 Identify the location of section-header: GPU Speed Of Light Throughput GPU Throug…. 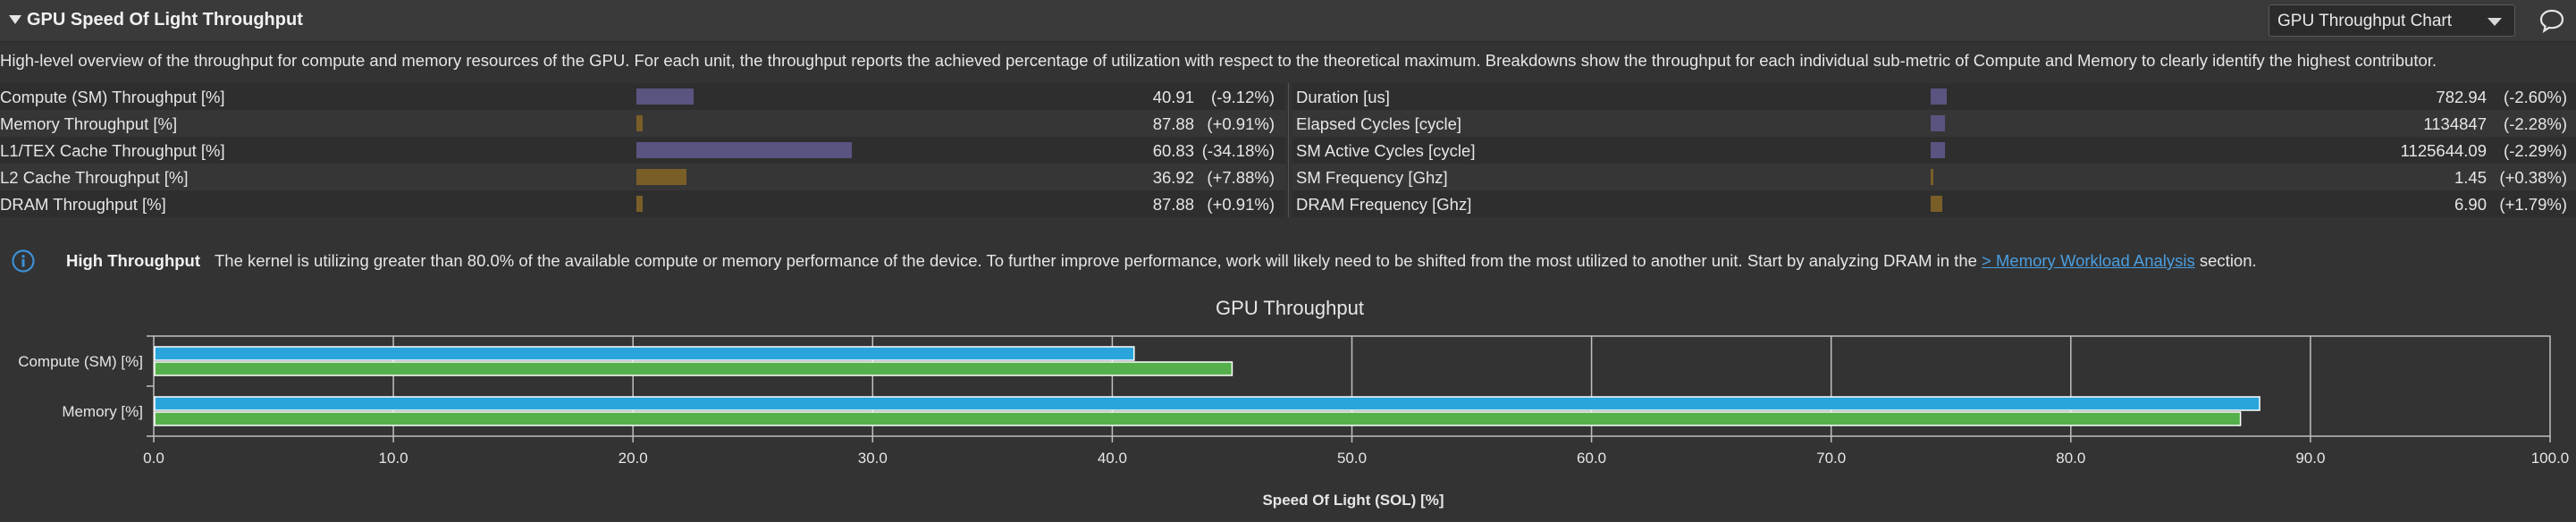
(1288, 21).